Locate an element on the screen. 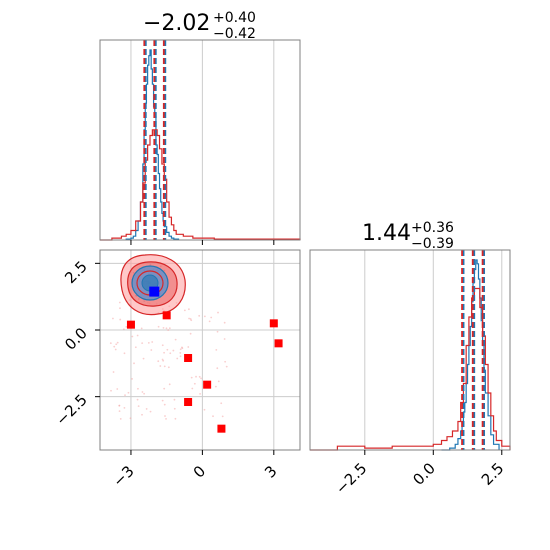  marginal-2-title: 1.44 is located at coordinates (386, 233).